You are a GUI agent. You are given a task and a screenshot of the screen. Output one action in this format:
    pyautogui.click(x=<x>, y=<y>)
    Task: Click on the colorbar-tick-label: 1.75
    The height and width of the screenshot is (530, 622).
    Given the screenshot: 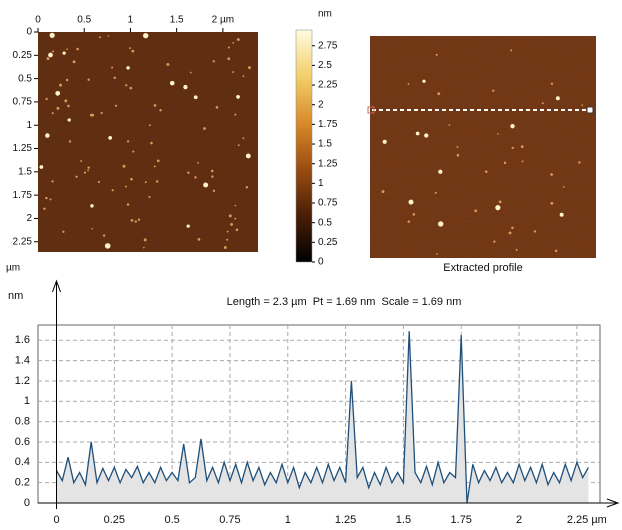 What is the action you would take?
    pyautogui.click(x=328, y=124)
    